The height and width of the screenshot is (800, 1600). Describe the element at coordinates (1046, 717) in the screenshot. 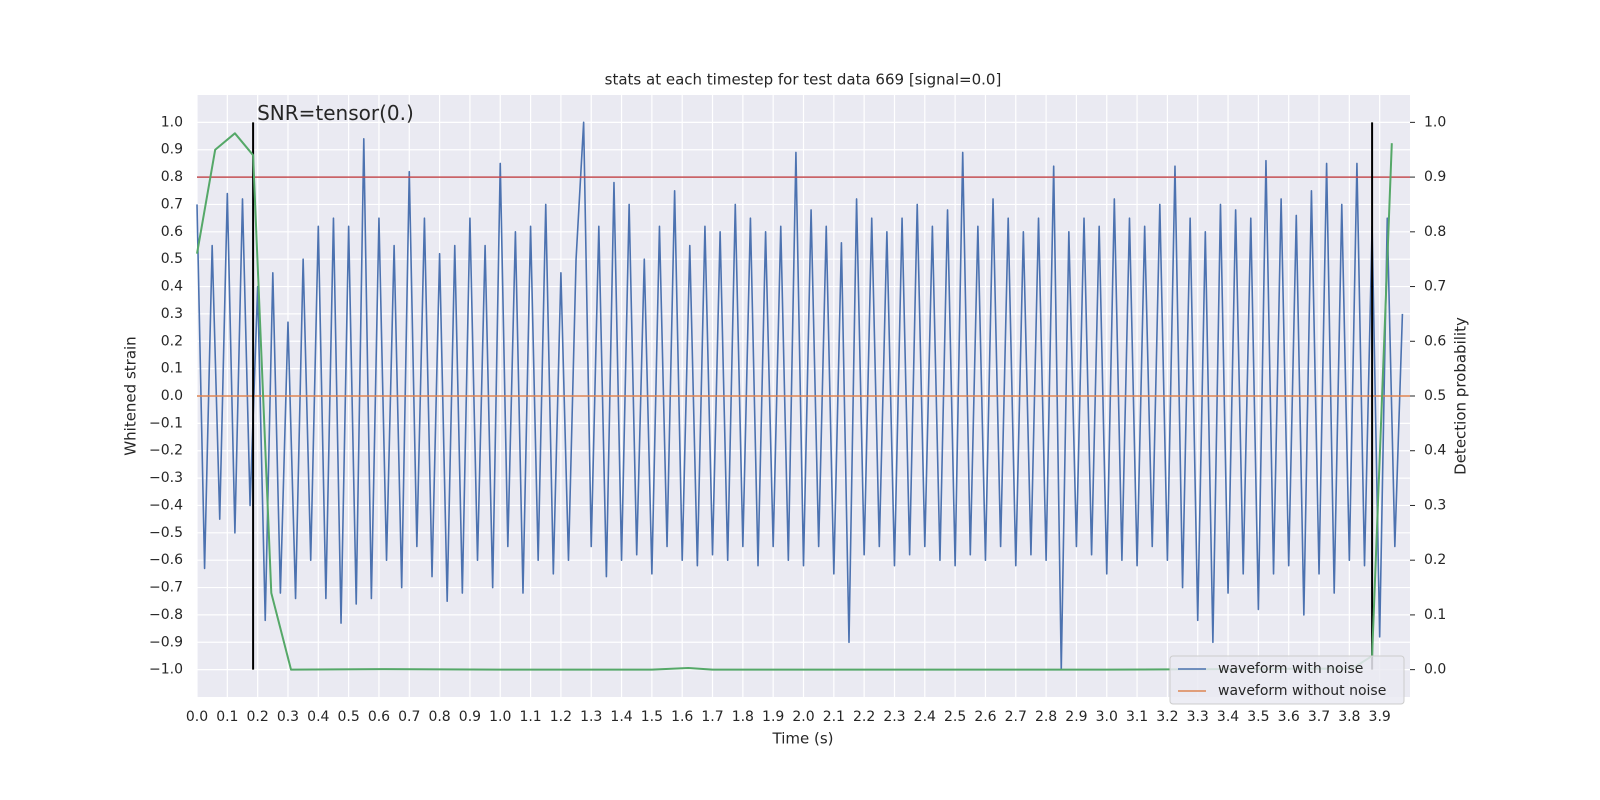

I see `x-tick-label: 2.8` at that location.